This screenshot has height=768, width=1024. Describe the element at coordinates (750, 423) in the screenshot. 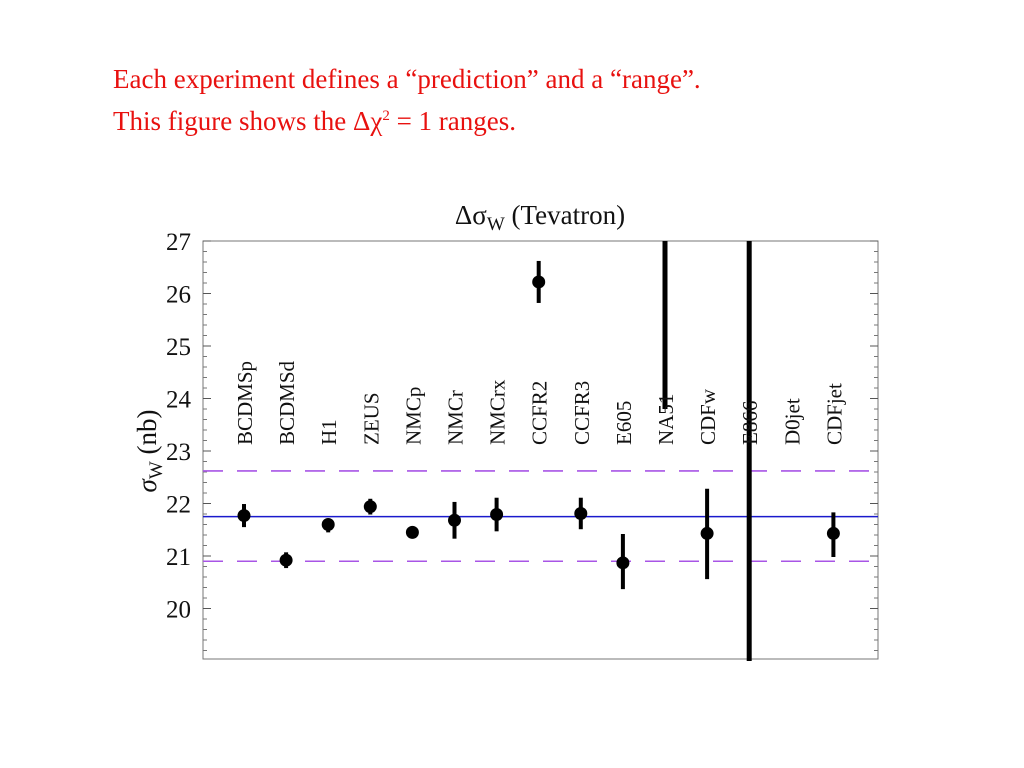

I see `category-label-e866: E866` at that location.